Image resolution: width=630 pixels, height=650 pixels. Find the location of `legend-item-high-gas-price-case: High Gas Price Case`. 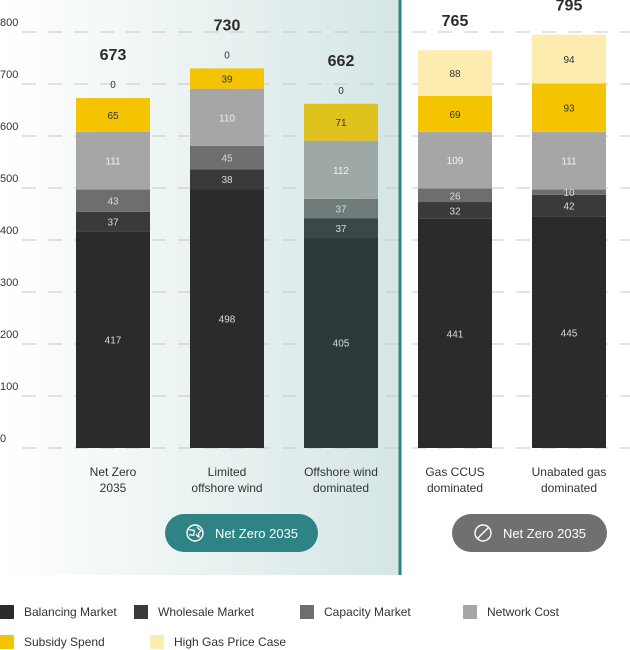

legend-item-high-gas-price-case: High Gas Price Case is located at coordinates (218, 642).